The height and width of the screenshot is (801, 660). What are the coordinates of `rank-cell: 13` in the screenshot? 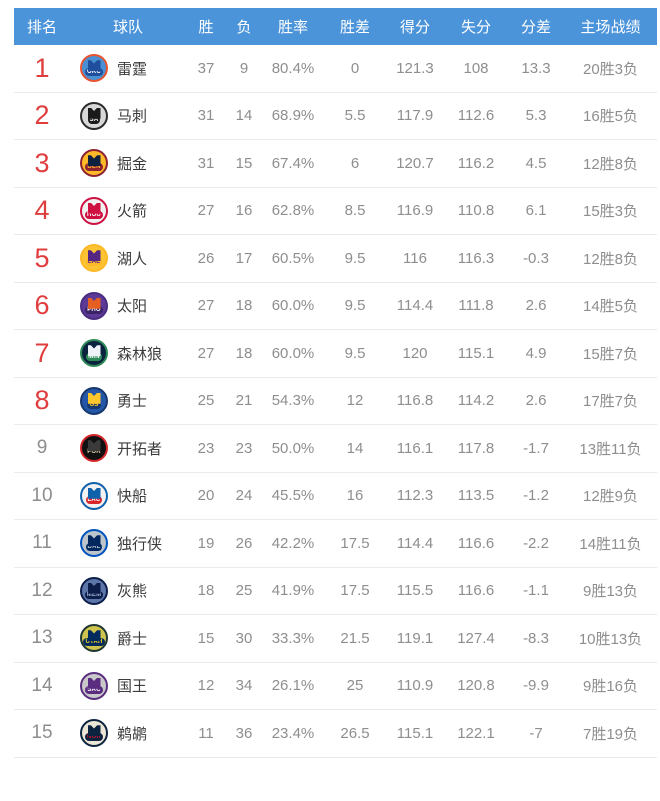 It's located at (42, 638).